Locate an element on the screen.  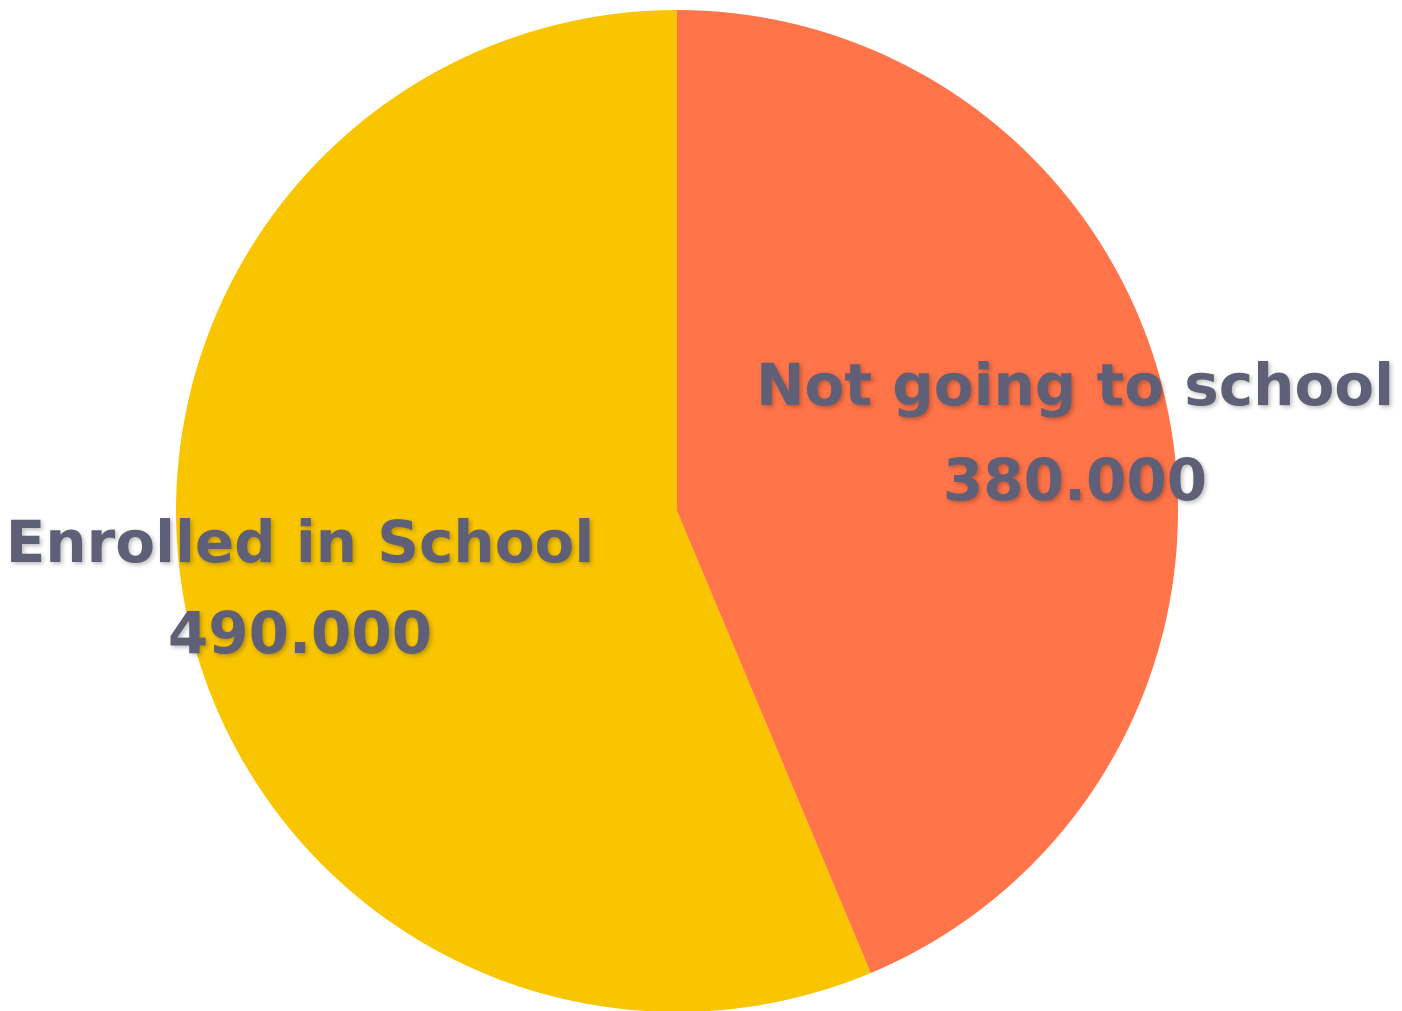
slice-label-not-going-to-school: Not going to school is located at coordinates (1075, 385).